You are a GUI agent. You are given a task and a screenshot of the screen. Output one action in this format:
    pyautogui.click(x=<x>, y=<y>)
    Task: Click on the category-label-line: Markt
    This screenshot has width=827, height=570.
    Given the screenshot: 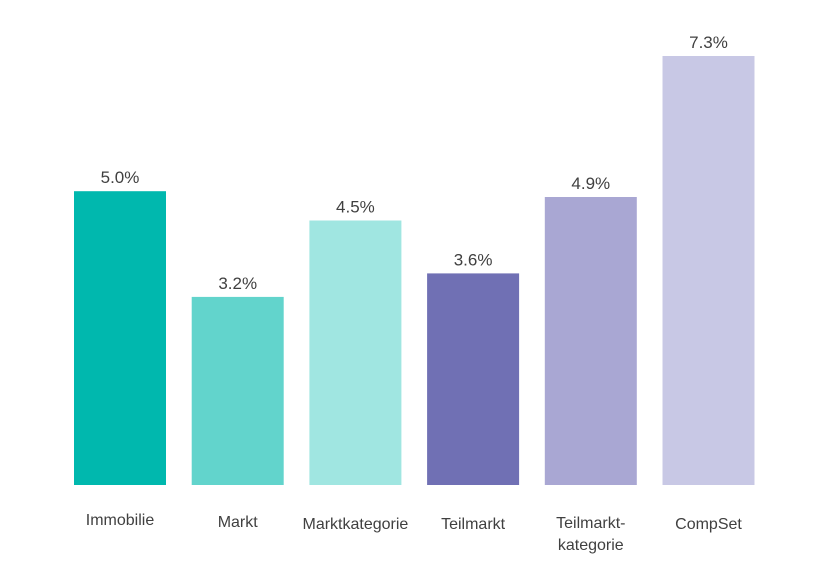 What is the action you would take?
    pyautogui.click(x=238, y=522)
    